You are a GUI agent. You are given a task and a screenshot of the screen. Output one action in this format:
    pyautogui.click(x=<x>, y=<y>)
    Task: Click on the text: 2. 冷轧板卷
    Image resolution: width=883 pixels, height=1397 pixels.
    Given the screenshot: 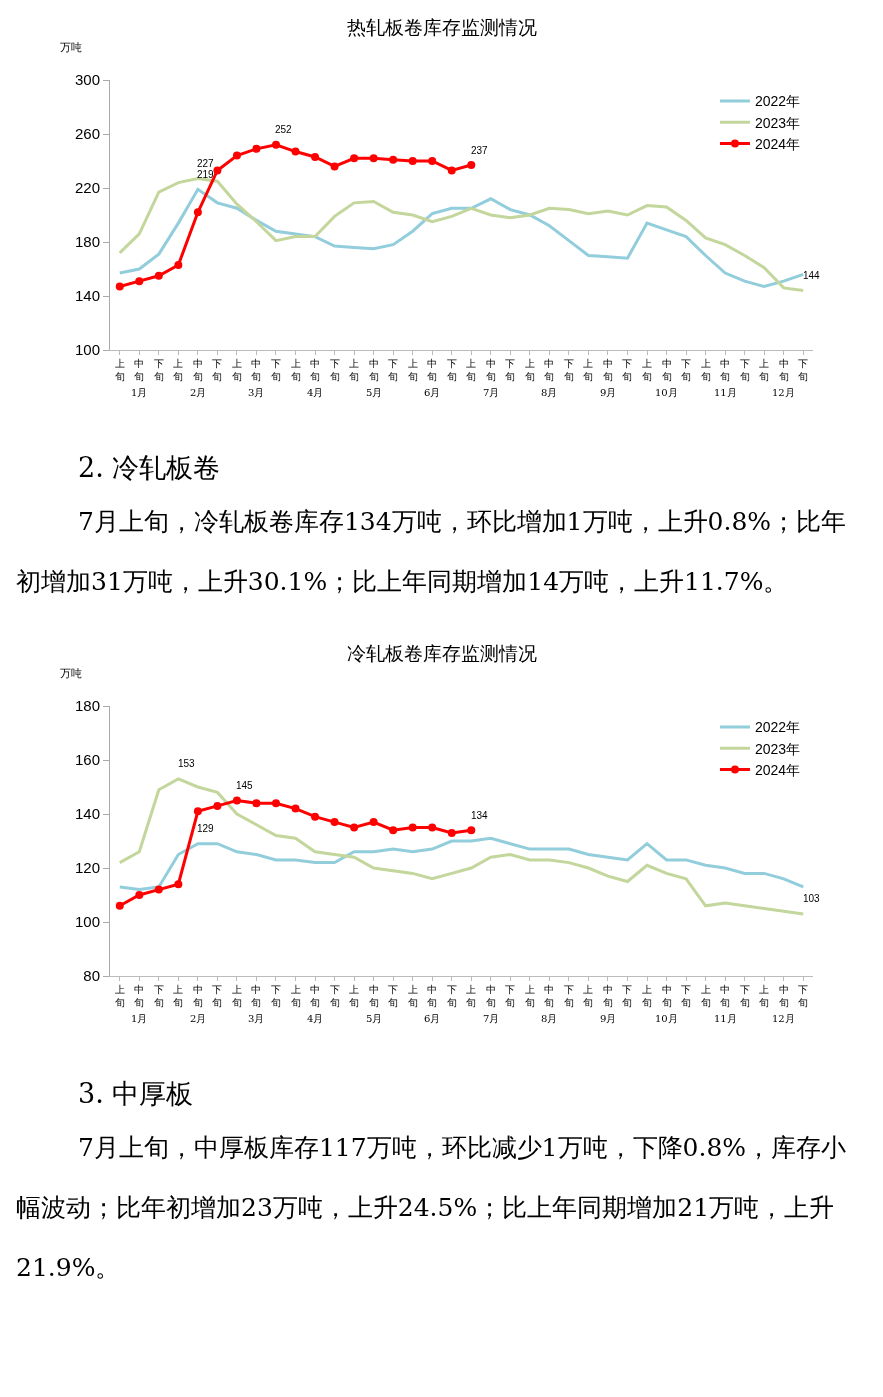 What is the action you would take?
    pyautogui.click(x=150, y=468)
    